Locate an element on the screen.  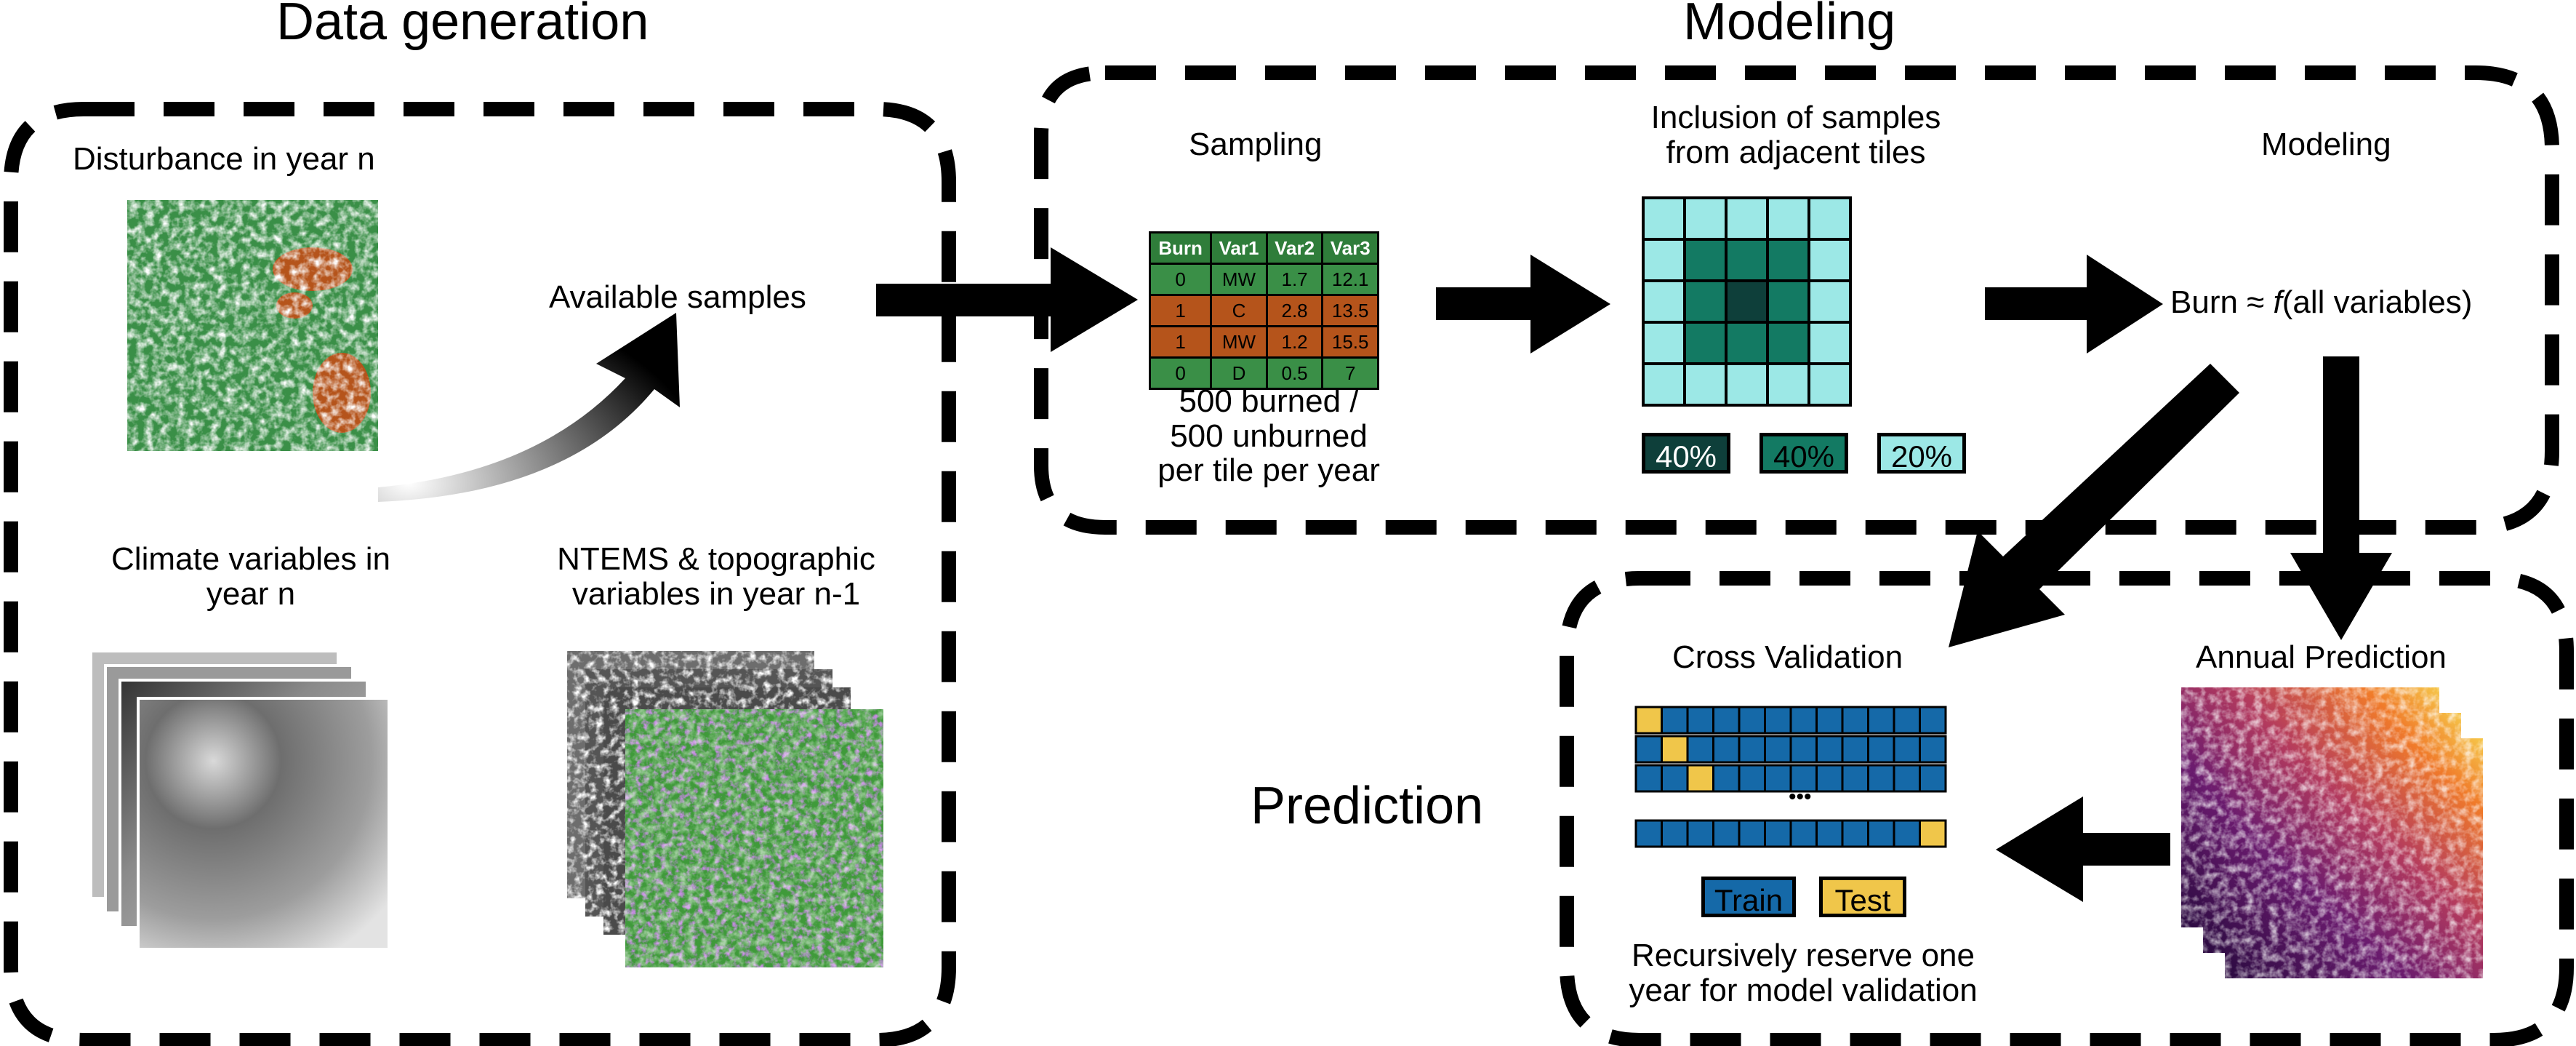
generation-to-sampling-arrow-icon is located at coordinates (1007, 299).